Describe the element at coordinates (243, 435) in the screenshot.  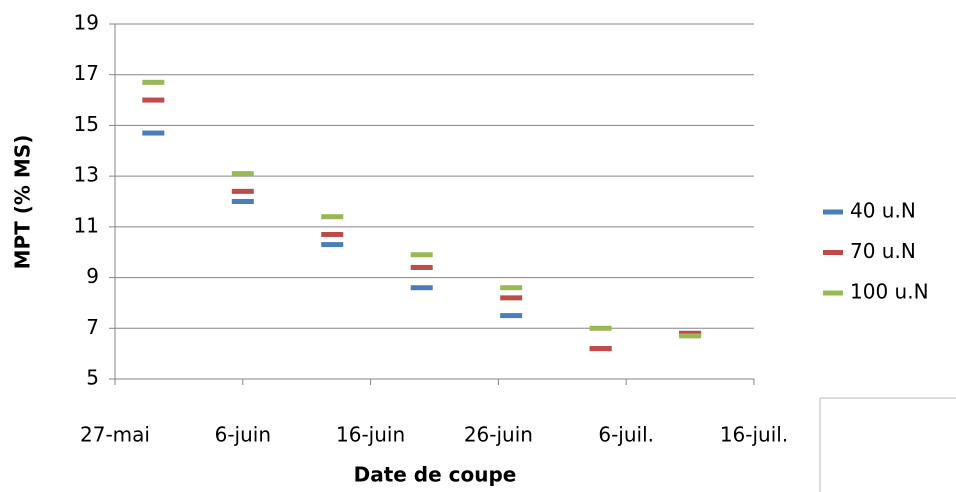
I see `x-tick-label: 6-juin` at that location.